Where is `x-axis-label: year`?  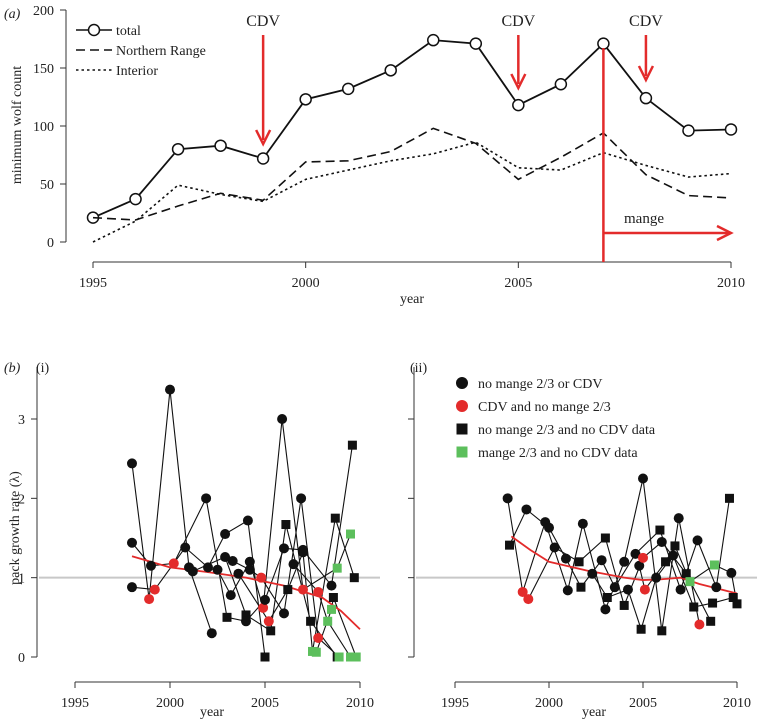 x-axis-label: year is located at coordinates (412, 299).